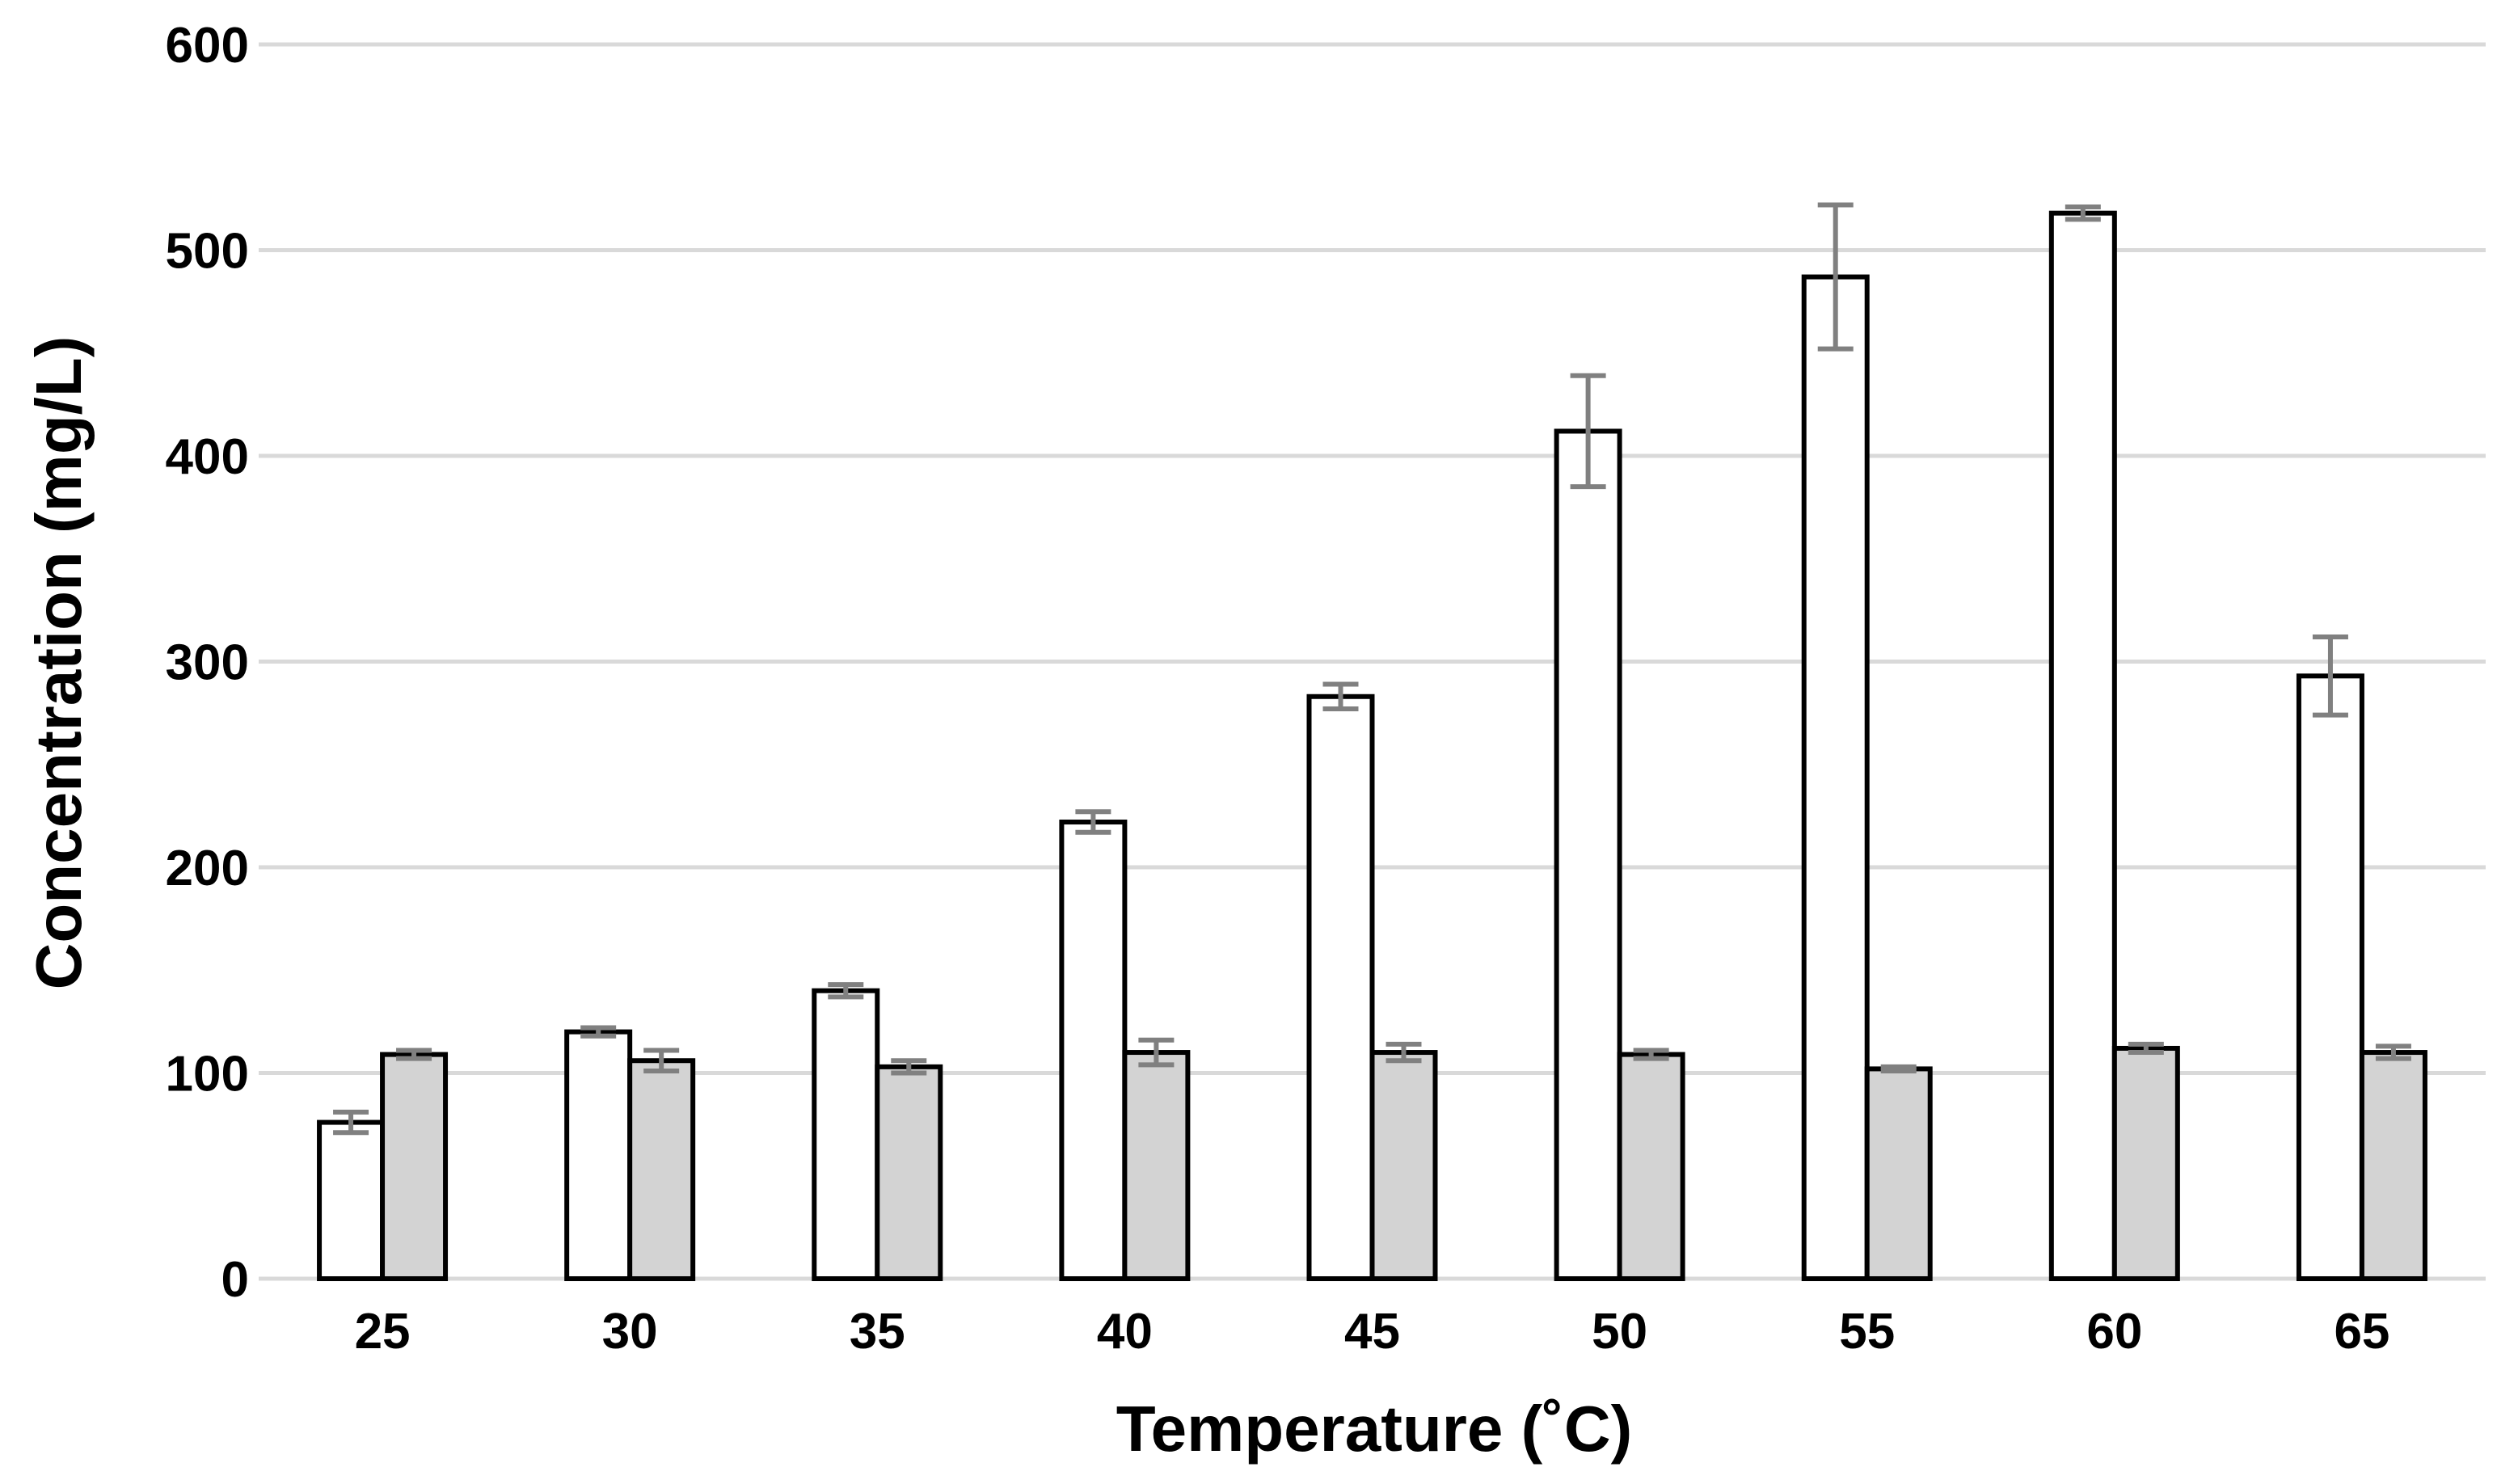 This screenshot has height=1484, width=2518. Describe the element at coordinates (2114, 1332) in the screenshot. I see `x-tick-label: 60` at that location.